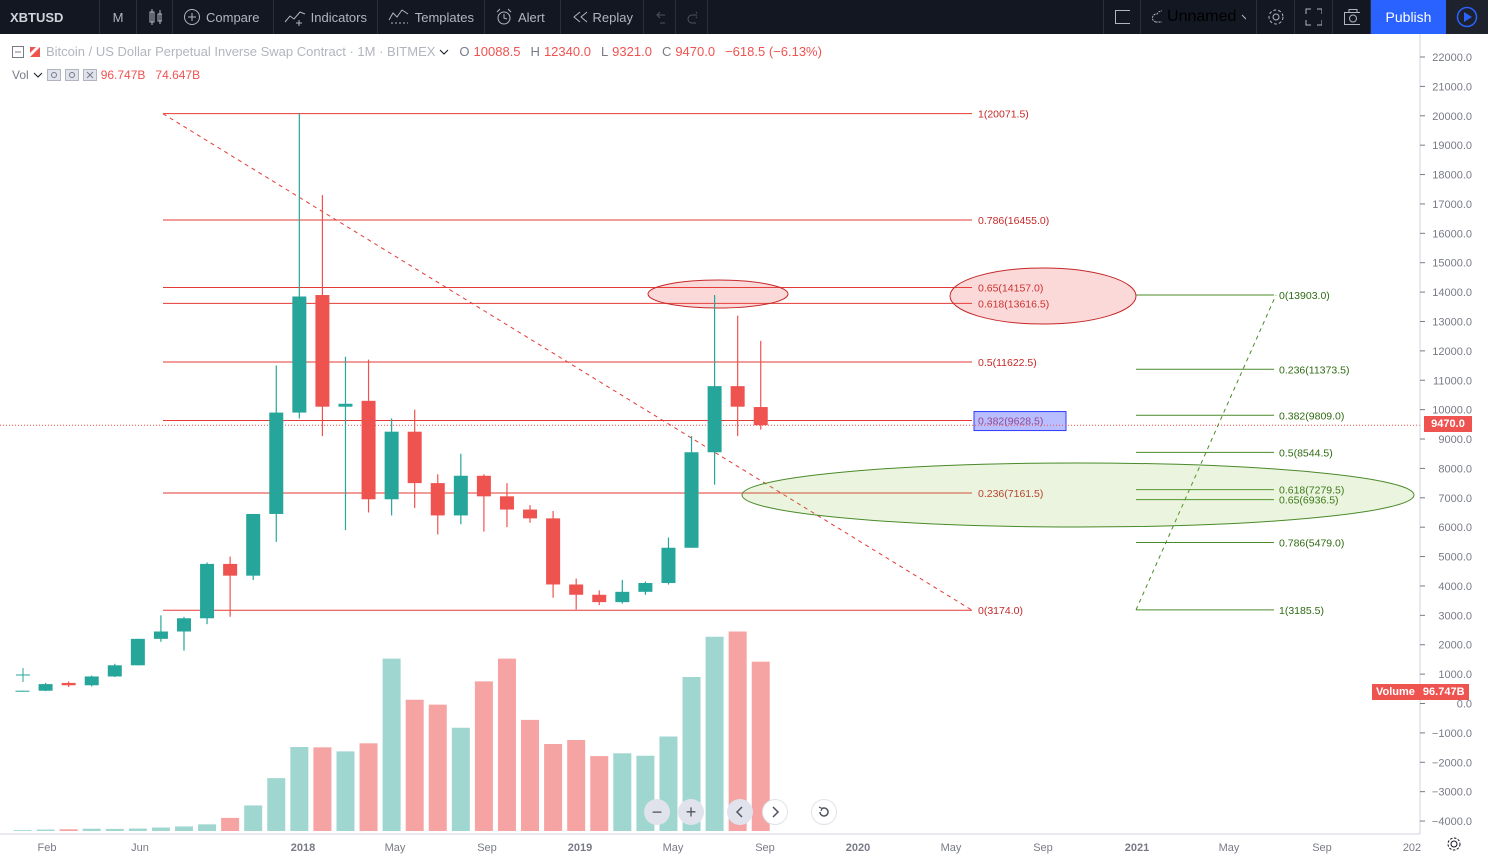 The image size is (1488, 857). What do you see at coordinates (1420, 692) in the screenshot?
I see `volume-badge: Volume 96.747B` at bounding box center [1420, 692].